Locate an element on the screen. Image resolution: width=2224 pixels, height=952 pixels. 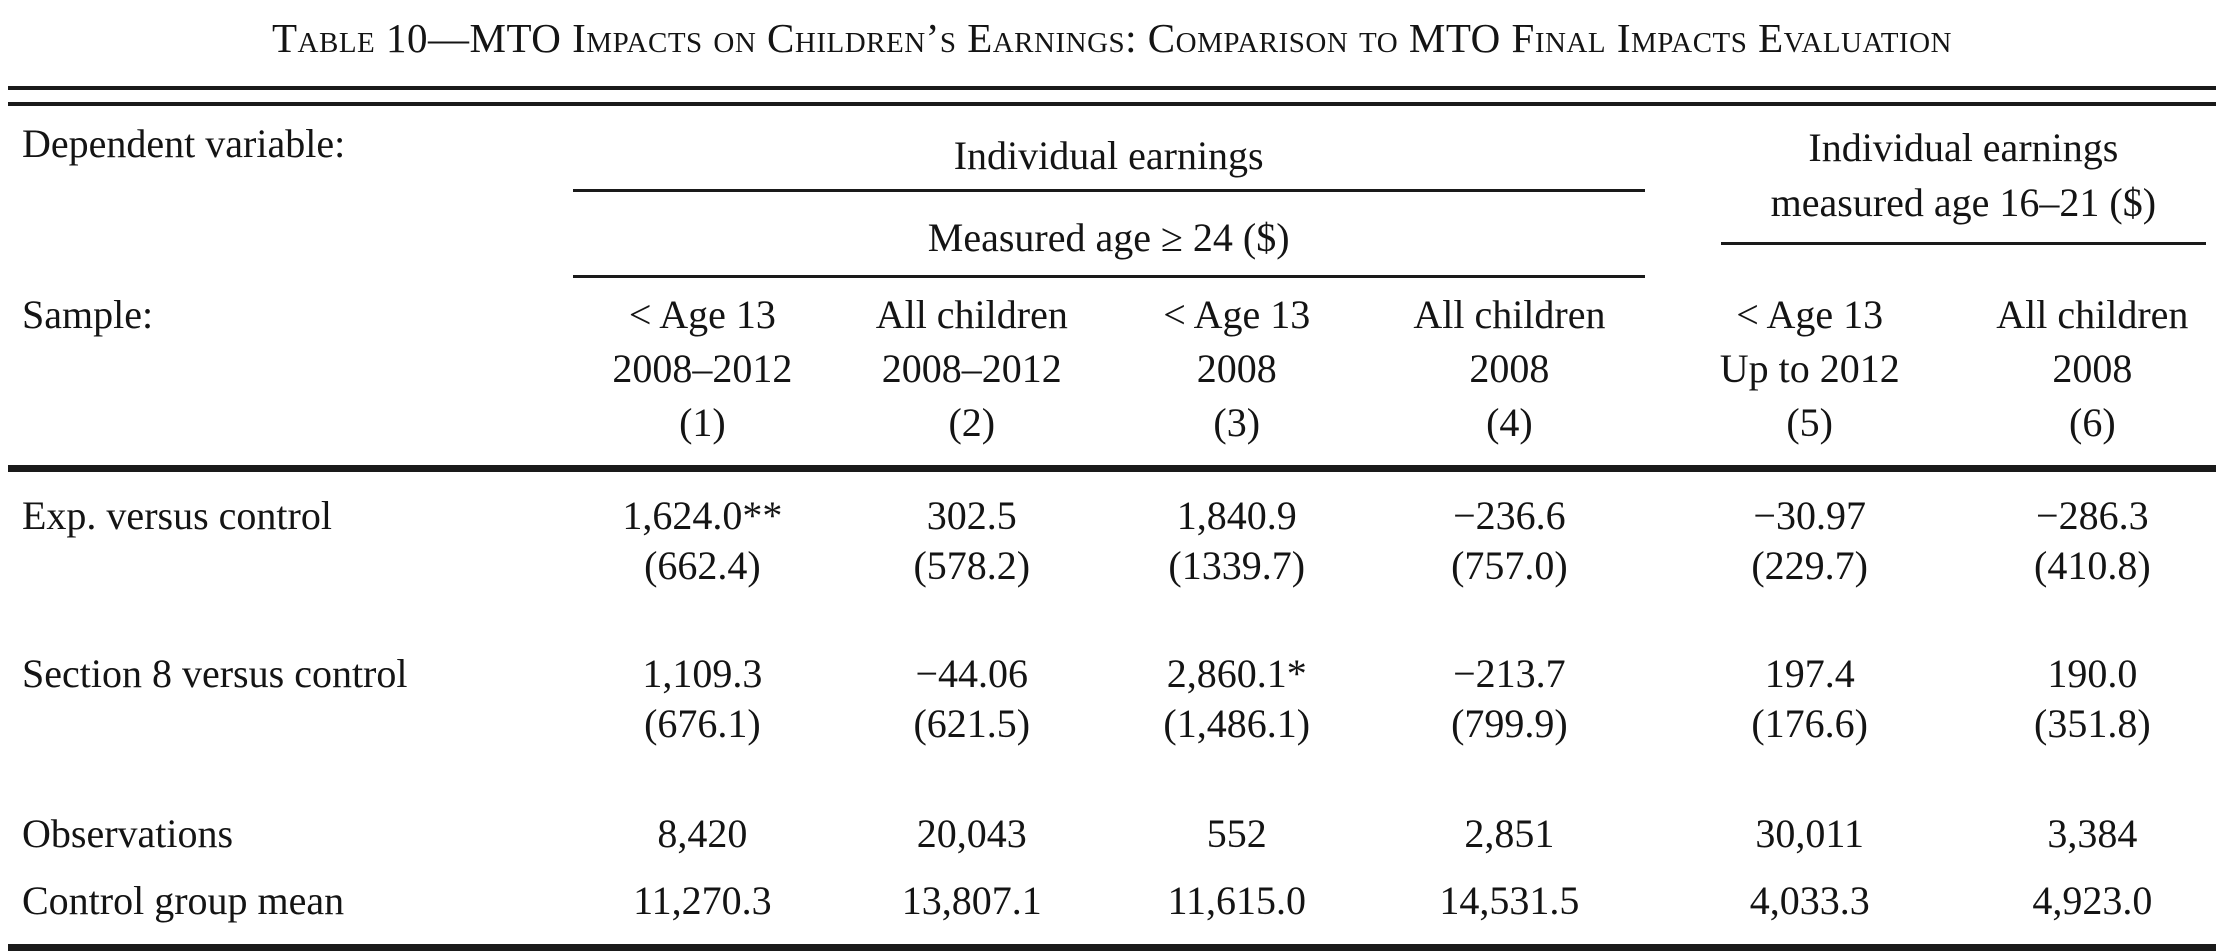
row-label: Section 8 versus control is located at coordinates (215, 673).